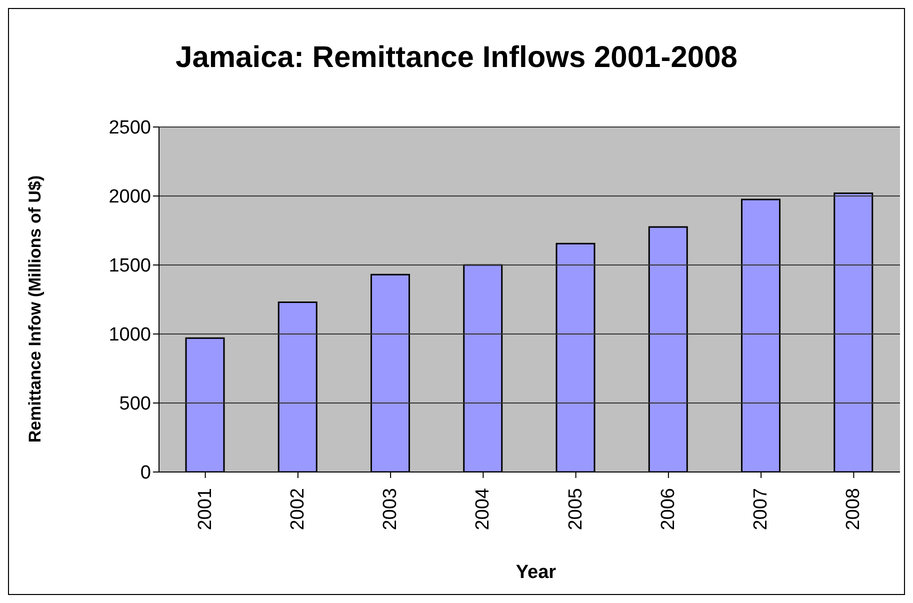  What do you see at coordinates (391, 509) in the screenshot?
I see `x-tick-label: 2003` at bounding box center [391, 509].